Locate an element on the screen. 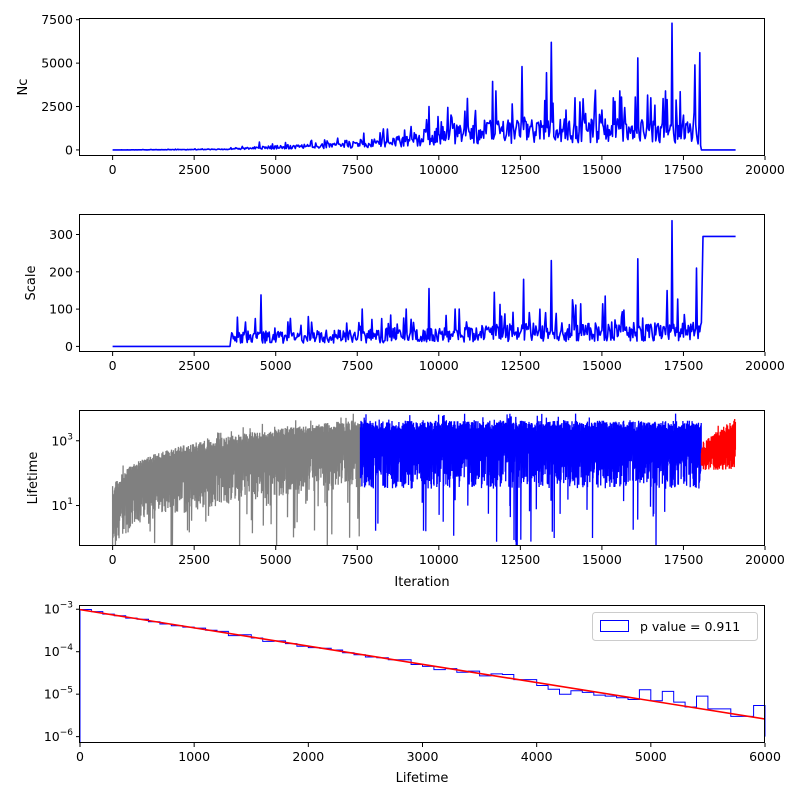 This screenshot has width=800, height=800. y-tick-label: 10⁻⁶ is located at coordinates (58, 736).